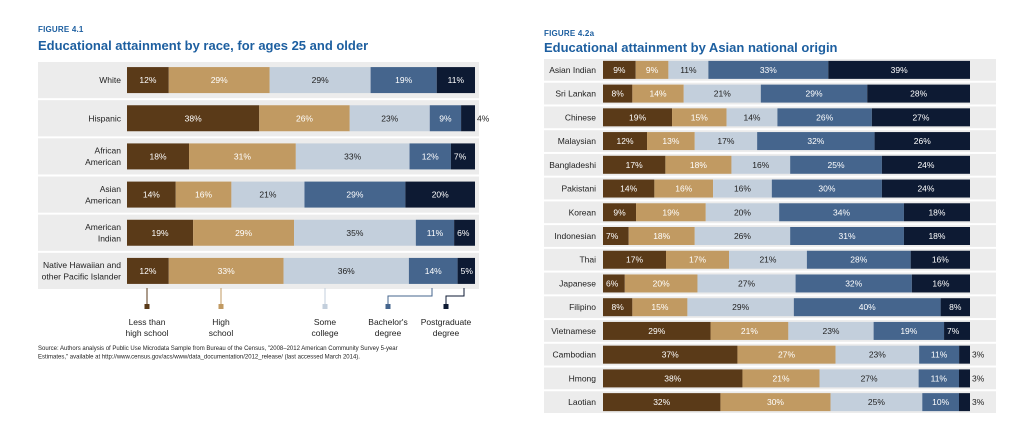 The image size is (1022, 433). I want to click on category-label: Vietnamese, so click(573, 331).